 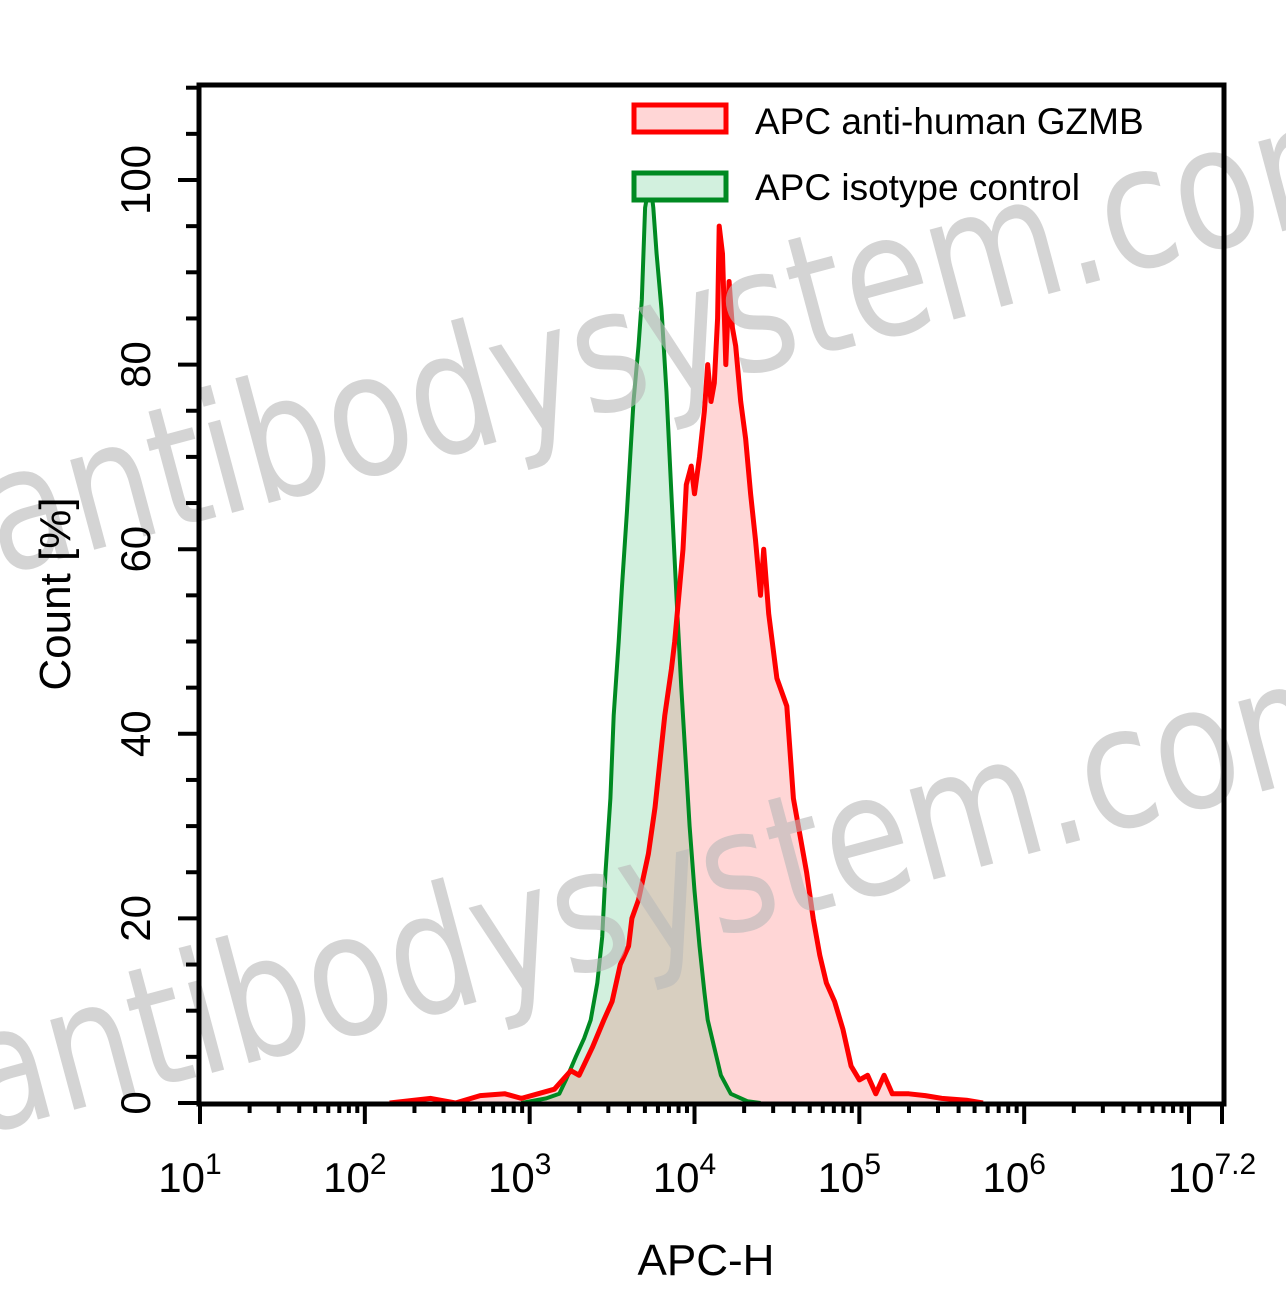 What do you see at coordinates (641, 863) in the screenshot?
I see `overlap-fill` at bounding box center [641, 863].